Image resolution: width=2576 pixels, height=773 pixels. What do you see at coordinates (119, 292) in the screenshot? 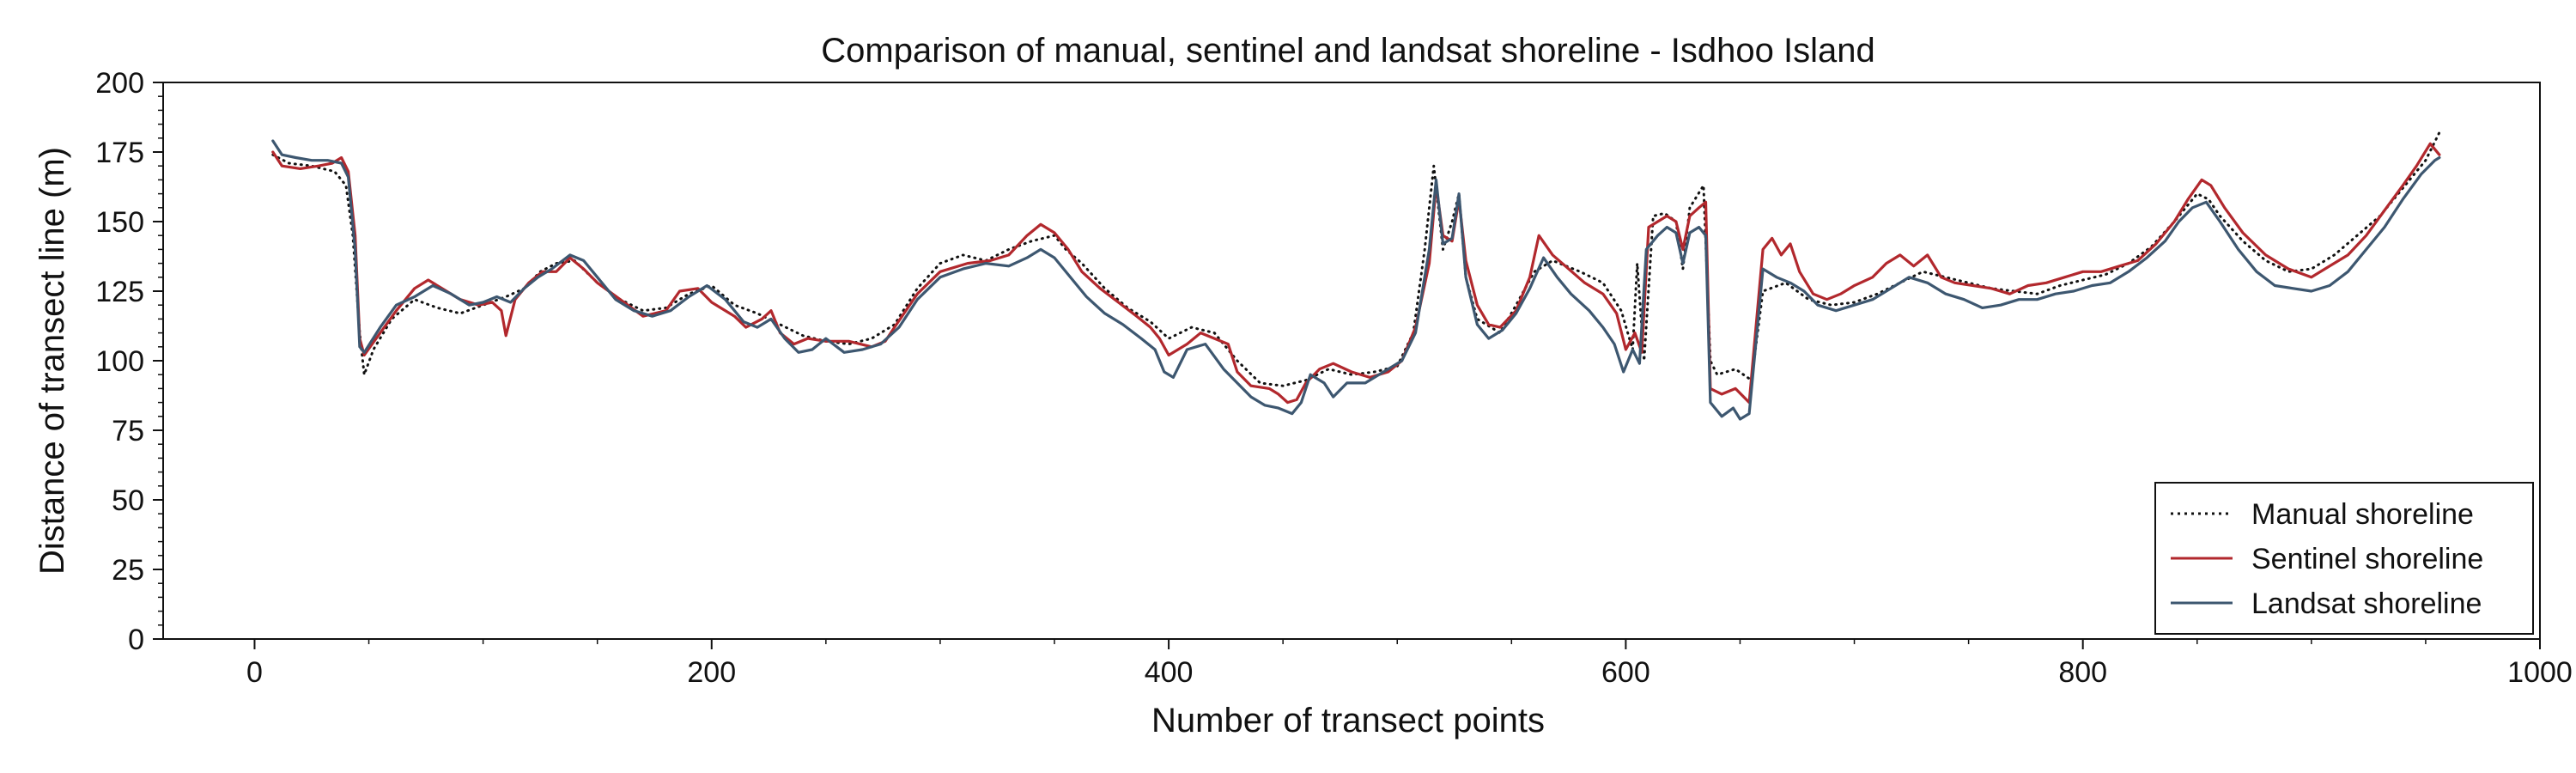
I see `y-tick-label: 125` at bounding box center [119, 292].